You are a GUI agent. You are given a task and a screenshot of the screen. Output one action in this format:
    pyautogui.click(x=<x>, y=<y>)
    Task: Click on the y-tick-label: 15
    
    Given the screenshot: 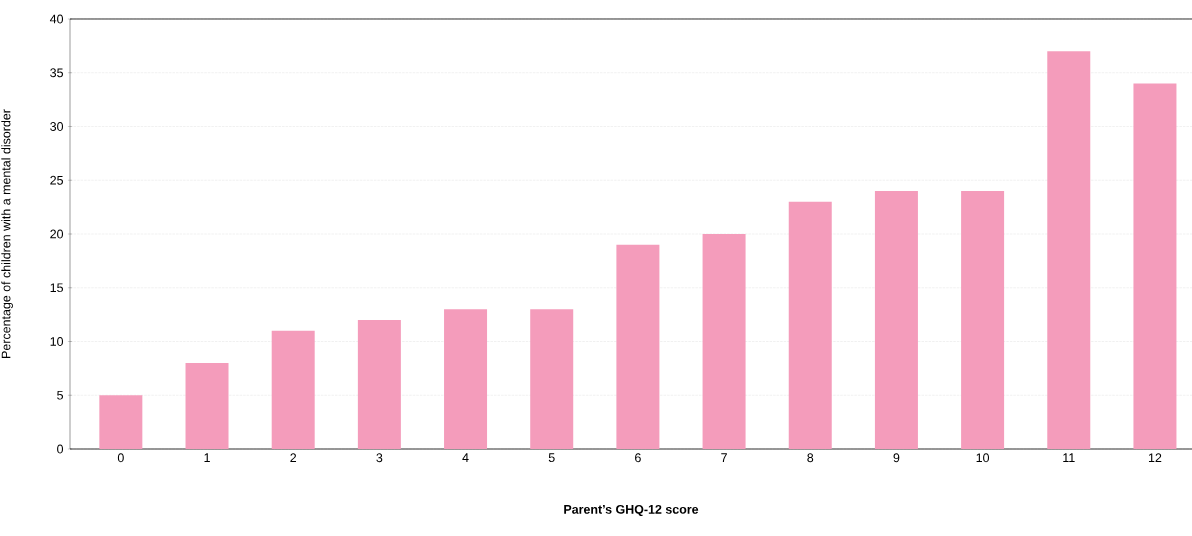 What is the action you would take?
    pyautogui.click(x=56, y=288)
    